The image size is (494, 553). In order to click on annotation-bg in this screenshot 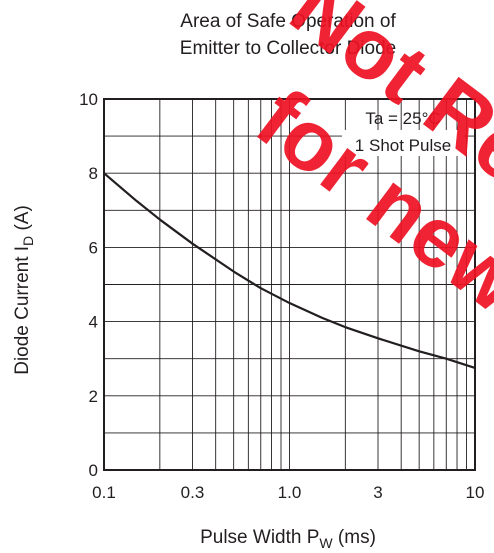, I will do `click(403, 143)`.